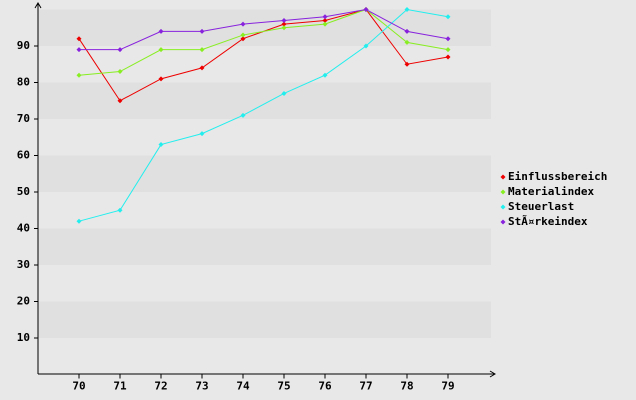  What do you see at coordinates (38, 5) in the screenshot?
I see `y-axis-arrow` at bounding box center [38, 5].